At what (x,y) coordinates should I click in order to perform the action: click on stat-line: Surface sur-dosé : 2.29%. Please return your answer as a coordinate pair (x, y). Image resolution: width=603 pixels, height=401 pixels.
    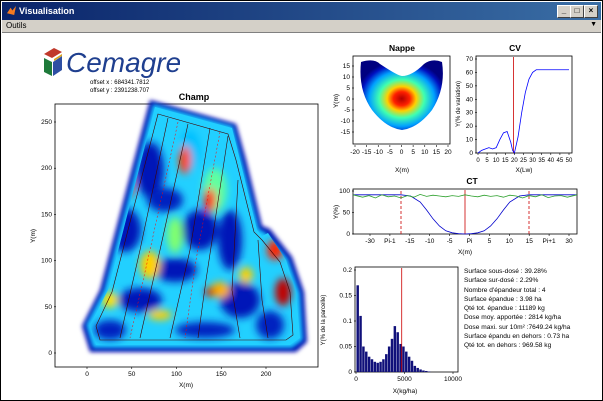
    Looking at the image, I should click on (501, 281).